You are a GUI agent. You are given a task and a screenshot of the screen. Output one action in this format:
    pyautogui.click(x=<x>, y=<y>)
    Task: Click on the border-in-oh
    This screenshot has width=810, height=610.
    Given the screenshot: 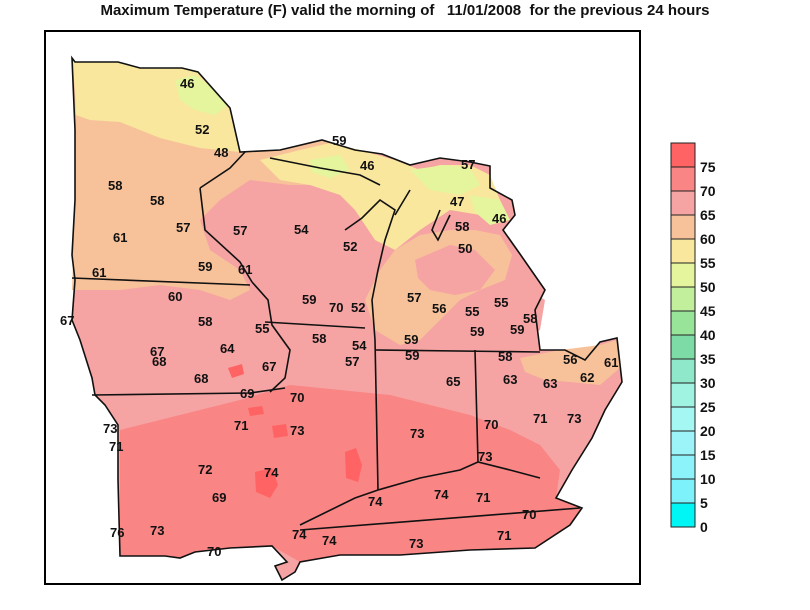 What is the action you would take?
    pyautogui.click(x=476, y=406)
    